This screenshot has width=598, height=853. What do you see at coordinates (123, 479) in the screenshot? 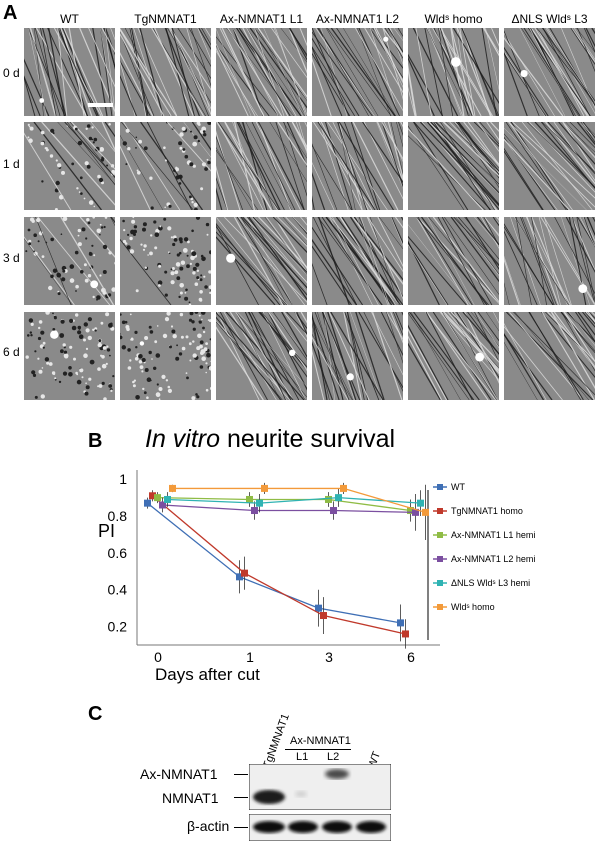
I see `y-tick-label: 1` at bounding box center [123, 479].